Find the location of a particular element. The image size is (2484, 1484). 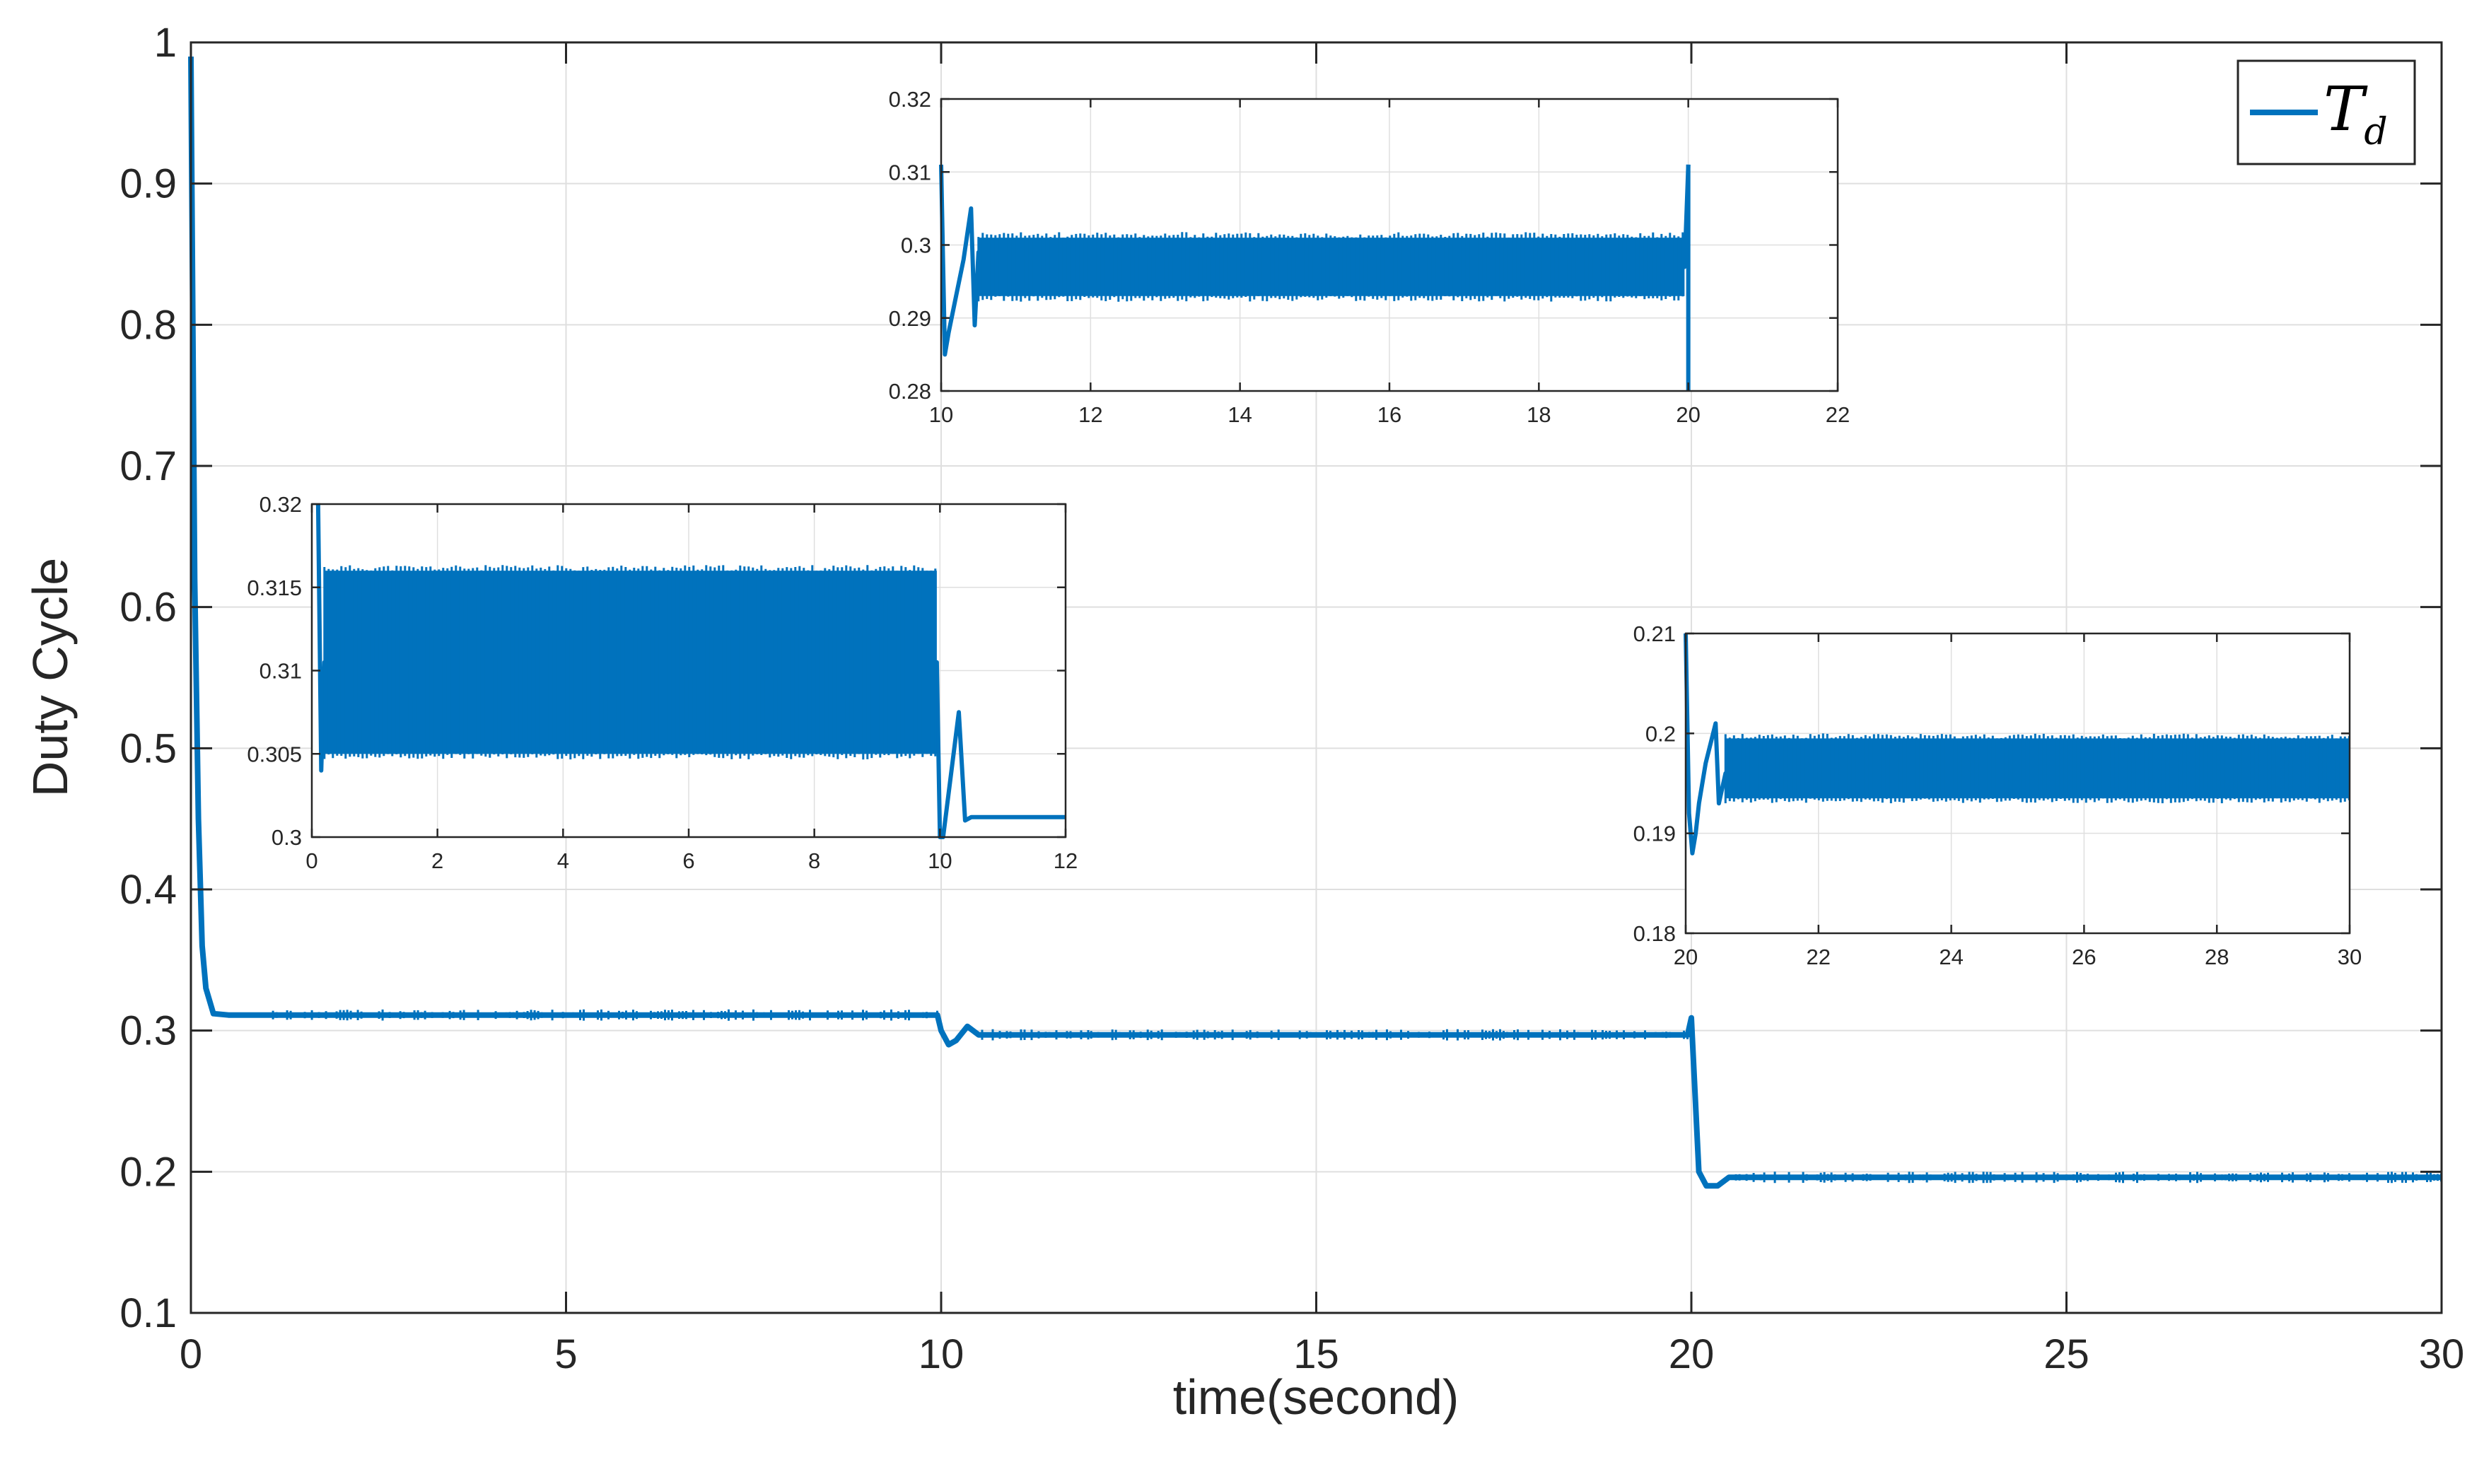

inset-left-oscillation-edges is located at coordinates (630, 662).